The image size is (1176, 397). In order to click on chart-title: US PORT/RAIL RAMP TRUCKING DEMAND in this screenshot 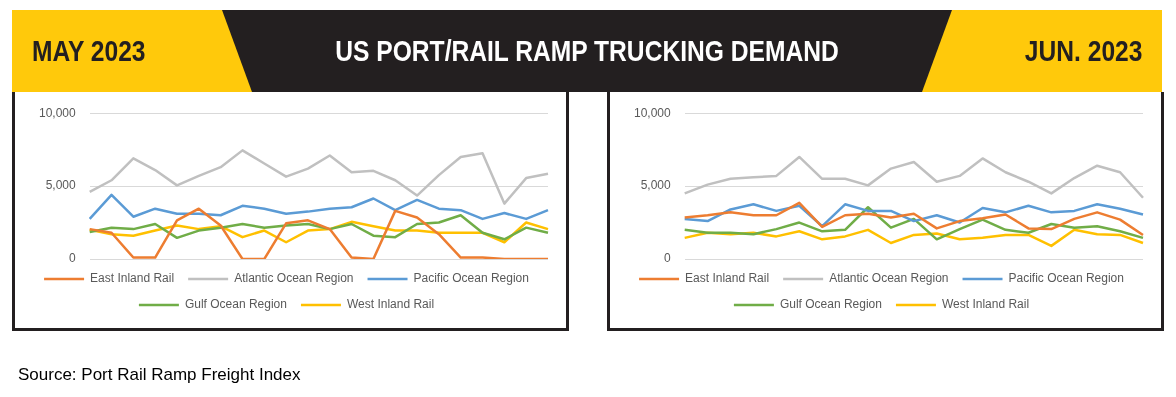, I will do `click(587, 50)`.